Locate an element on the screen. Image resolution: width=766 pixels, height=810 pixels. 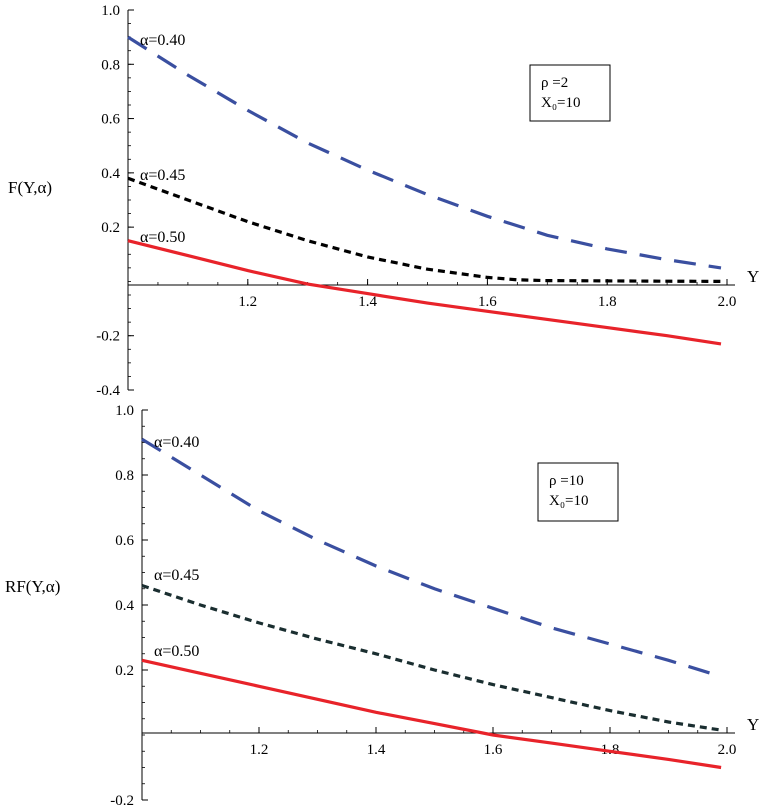
y-axis-title: RF(Y,α) is located at coordinates (32, 586).